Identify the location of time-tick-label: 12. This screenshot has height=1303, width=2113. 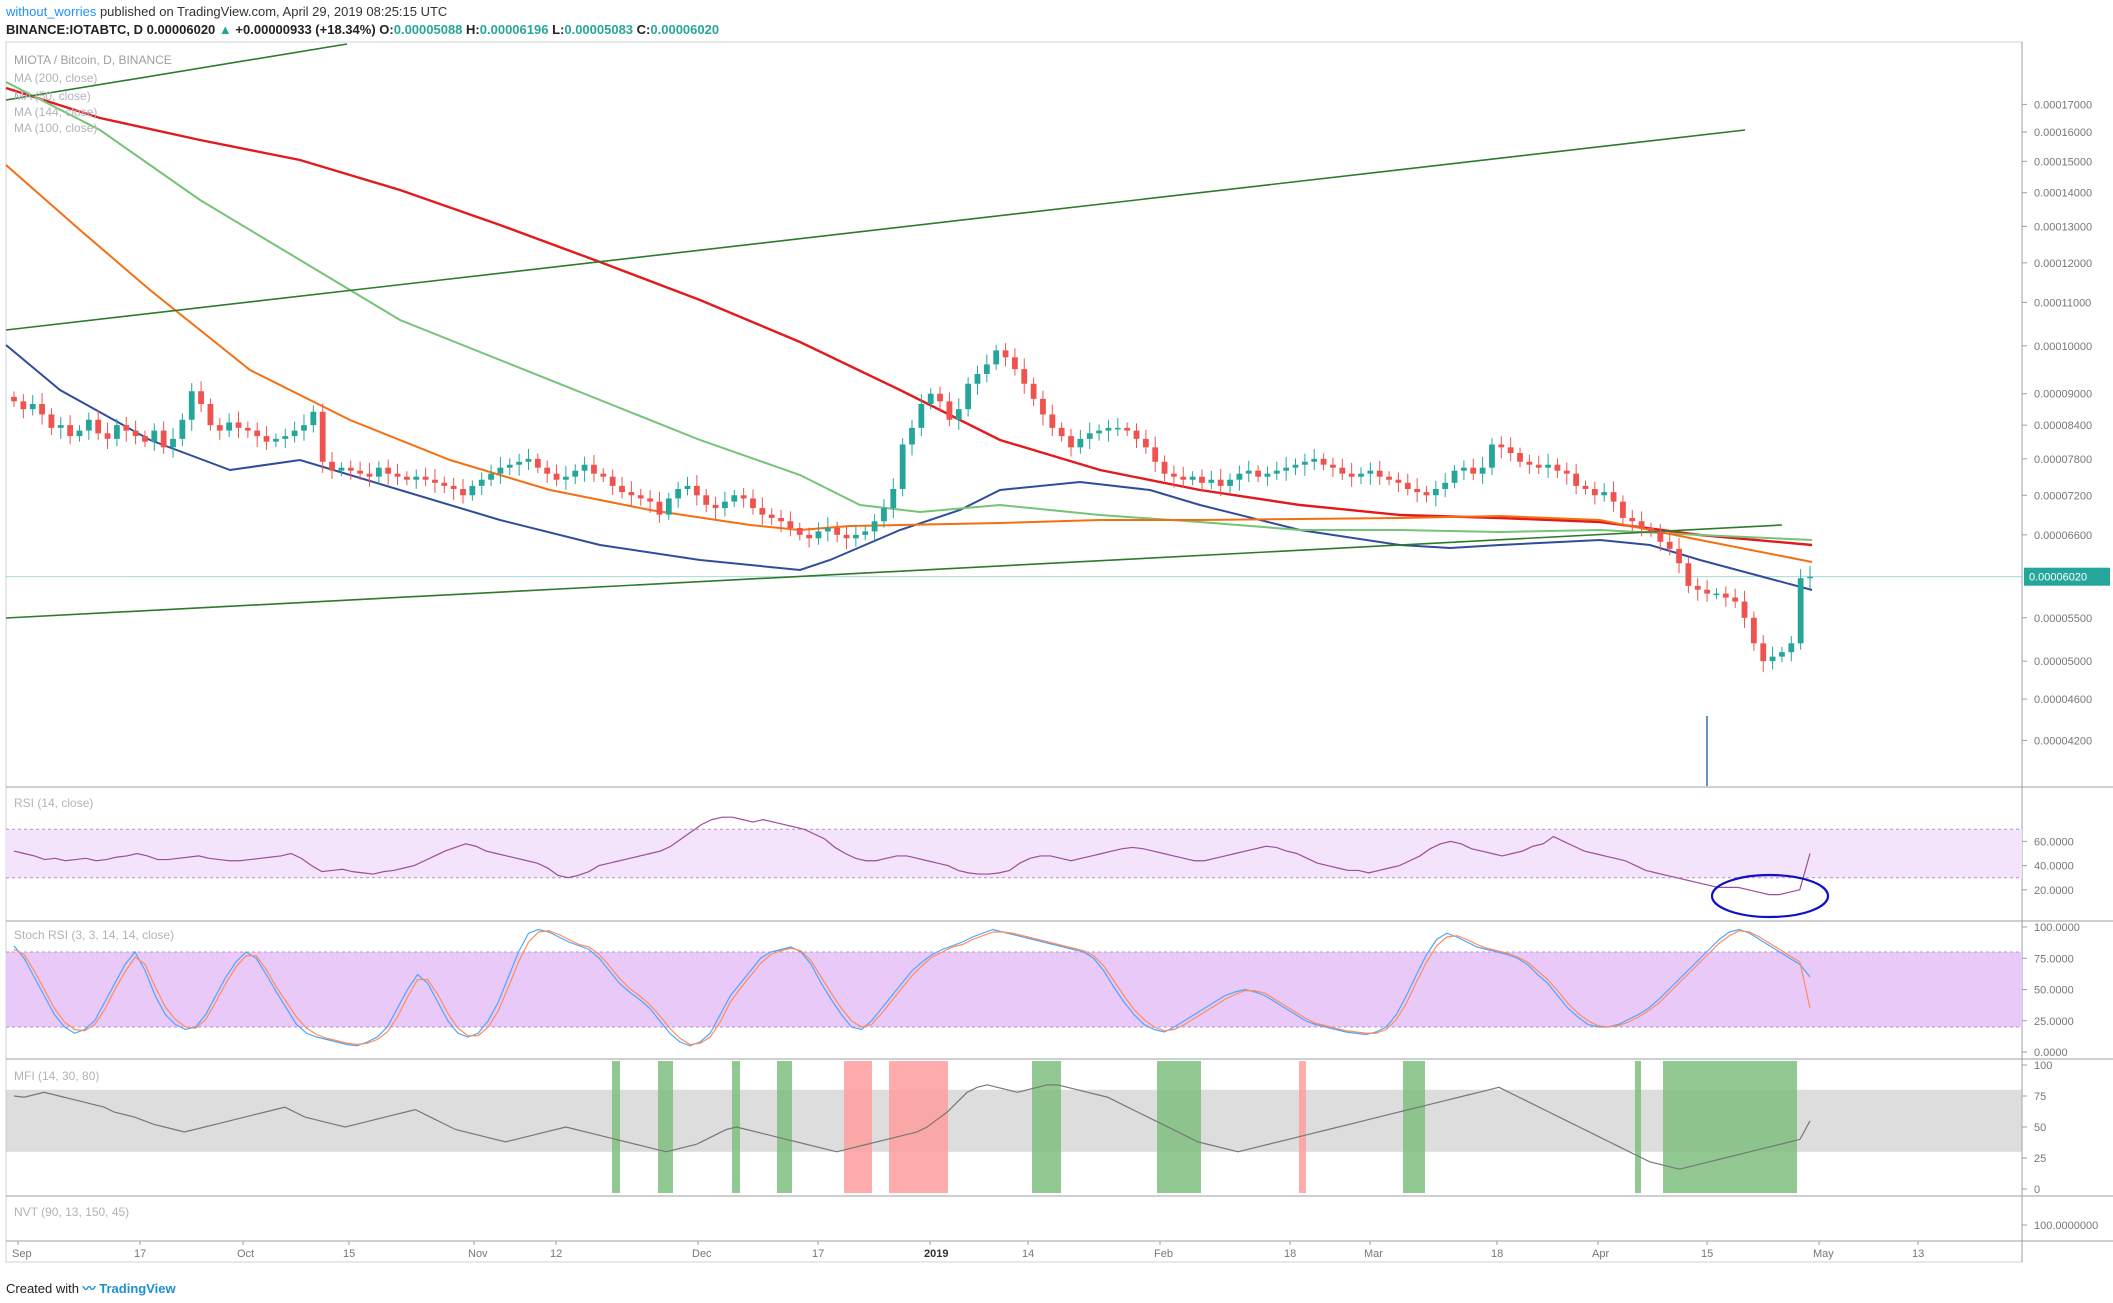
(556, 1254).